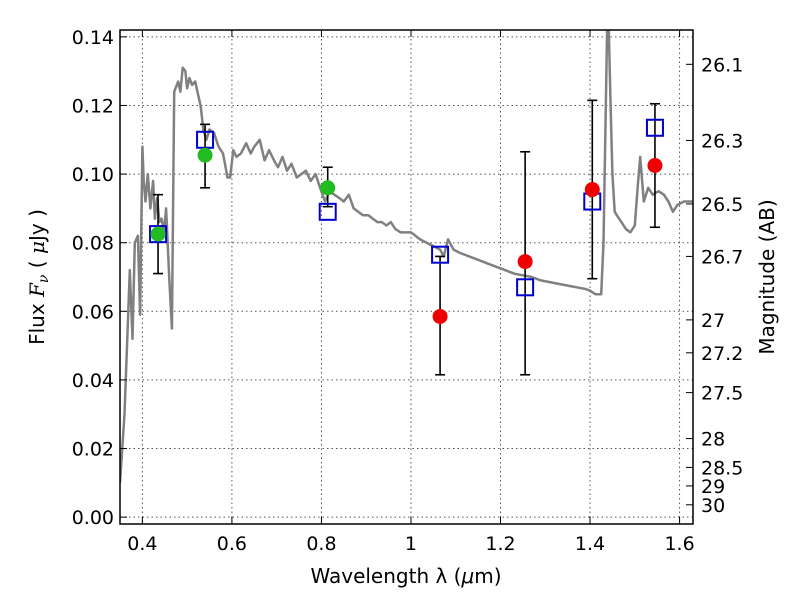 This screenshot has width=800, height=600. I want to click on x-tick-label: 0.6, so click(232, 544).